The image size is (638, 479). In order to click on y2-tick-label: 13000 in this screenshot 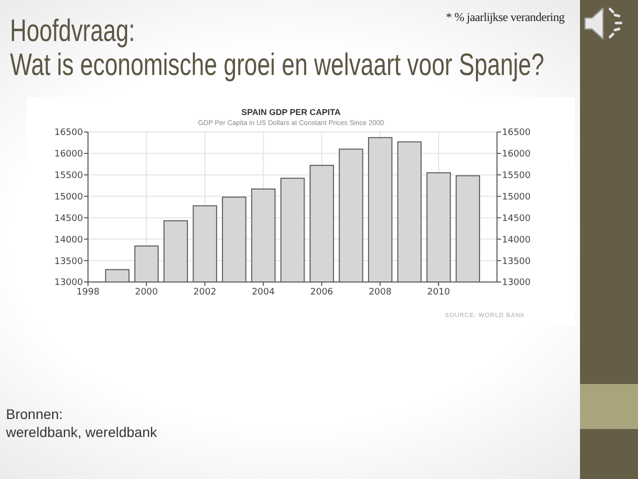, I will do `click(516, 283)`.